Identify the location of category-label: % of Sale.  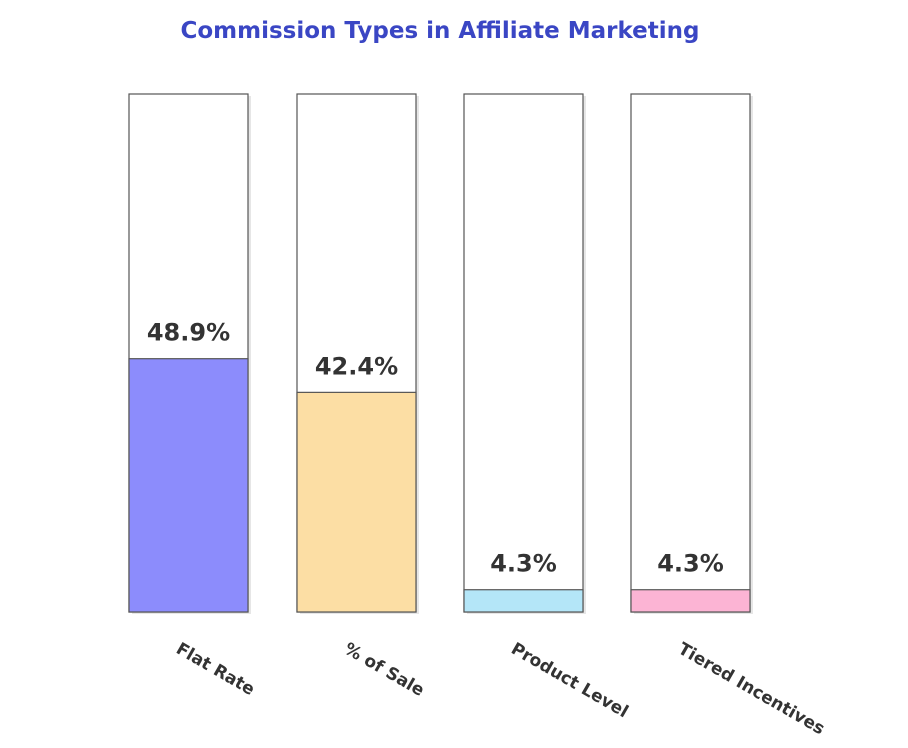
(384, 670).